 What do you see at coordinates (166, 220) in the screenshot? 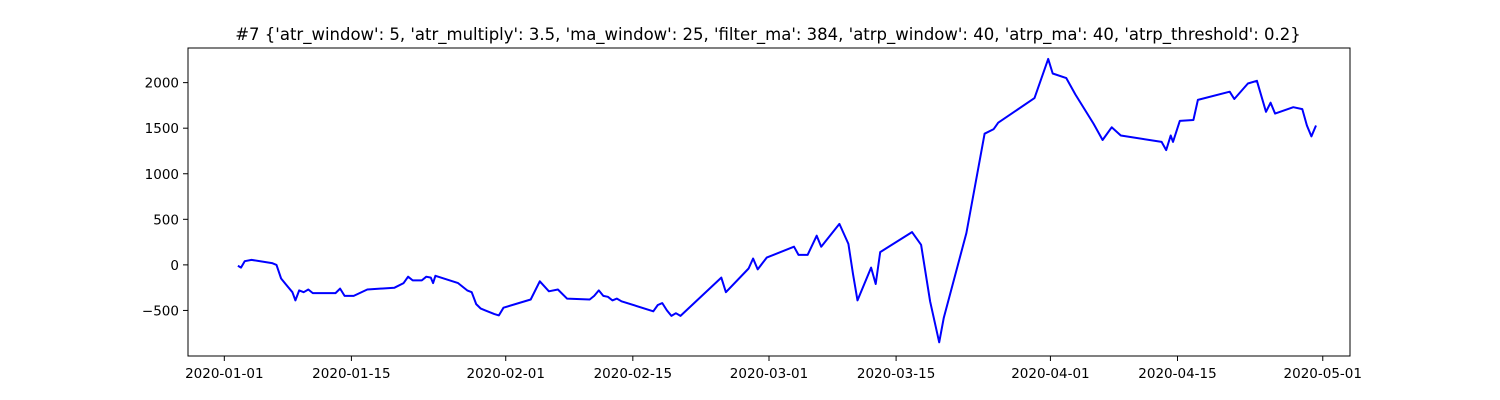
I see `y-tick-label: 500` at bounding box center [166, 220].